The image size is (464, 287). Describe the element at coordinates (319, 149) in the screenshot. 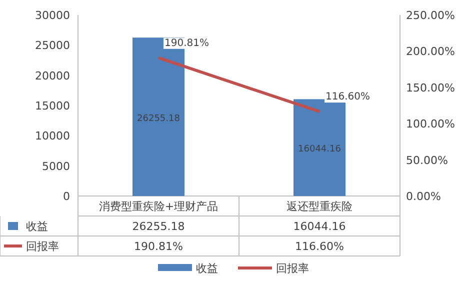

I see `text: 16044.16` at that location.